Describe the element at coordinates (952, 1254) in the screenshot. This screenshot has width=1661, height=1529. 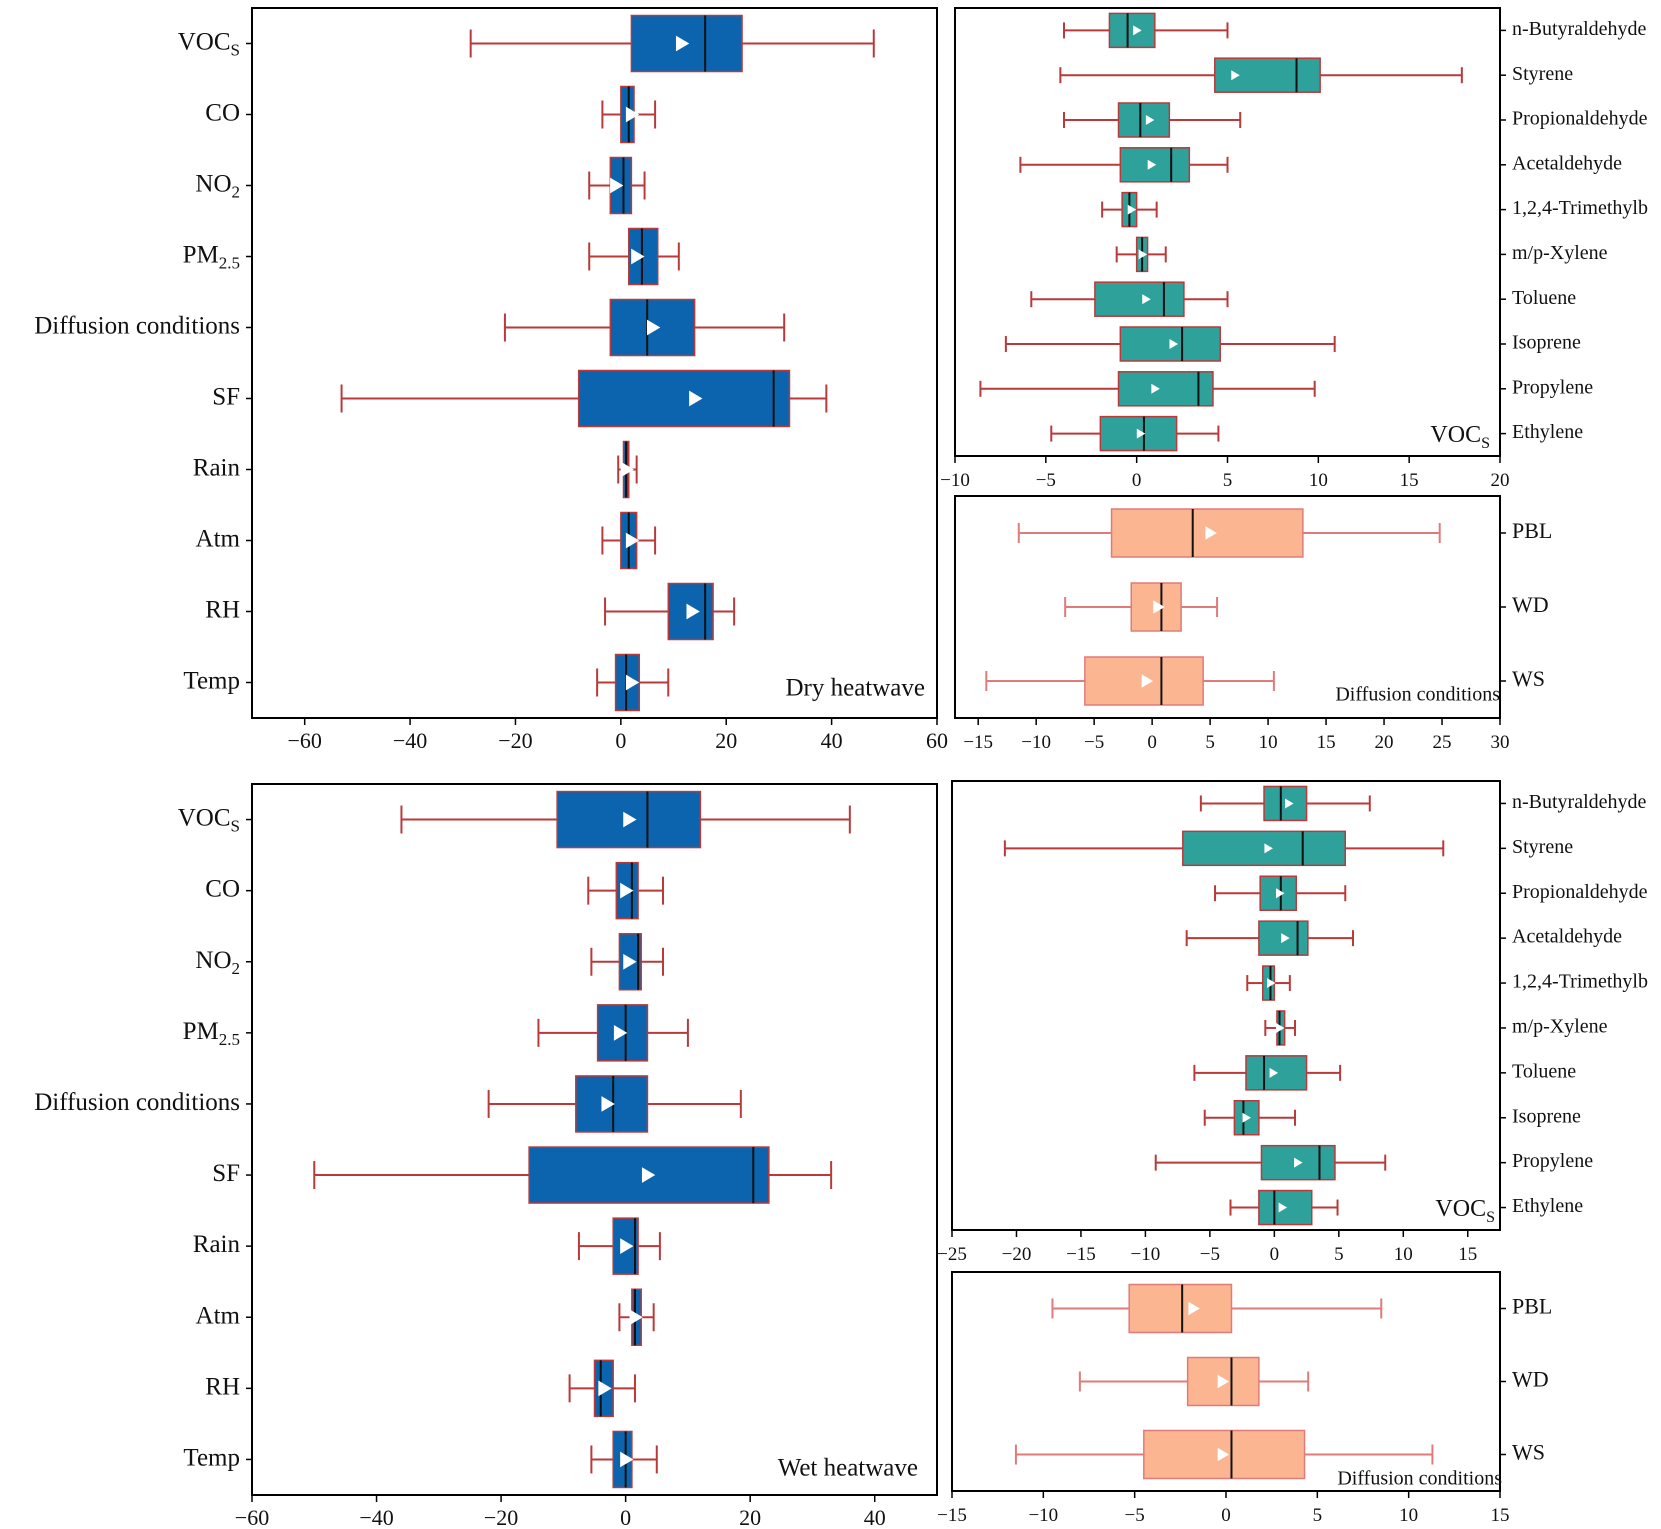
I see `x-tick-label: −25` at that location.